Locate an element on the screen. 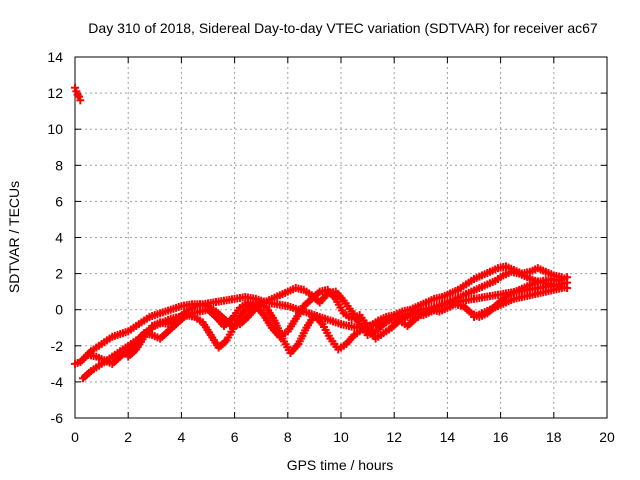 This screenshot has width=640, height=480. x-tick-label: 20 is located at coordinates (607, 437).